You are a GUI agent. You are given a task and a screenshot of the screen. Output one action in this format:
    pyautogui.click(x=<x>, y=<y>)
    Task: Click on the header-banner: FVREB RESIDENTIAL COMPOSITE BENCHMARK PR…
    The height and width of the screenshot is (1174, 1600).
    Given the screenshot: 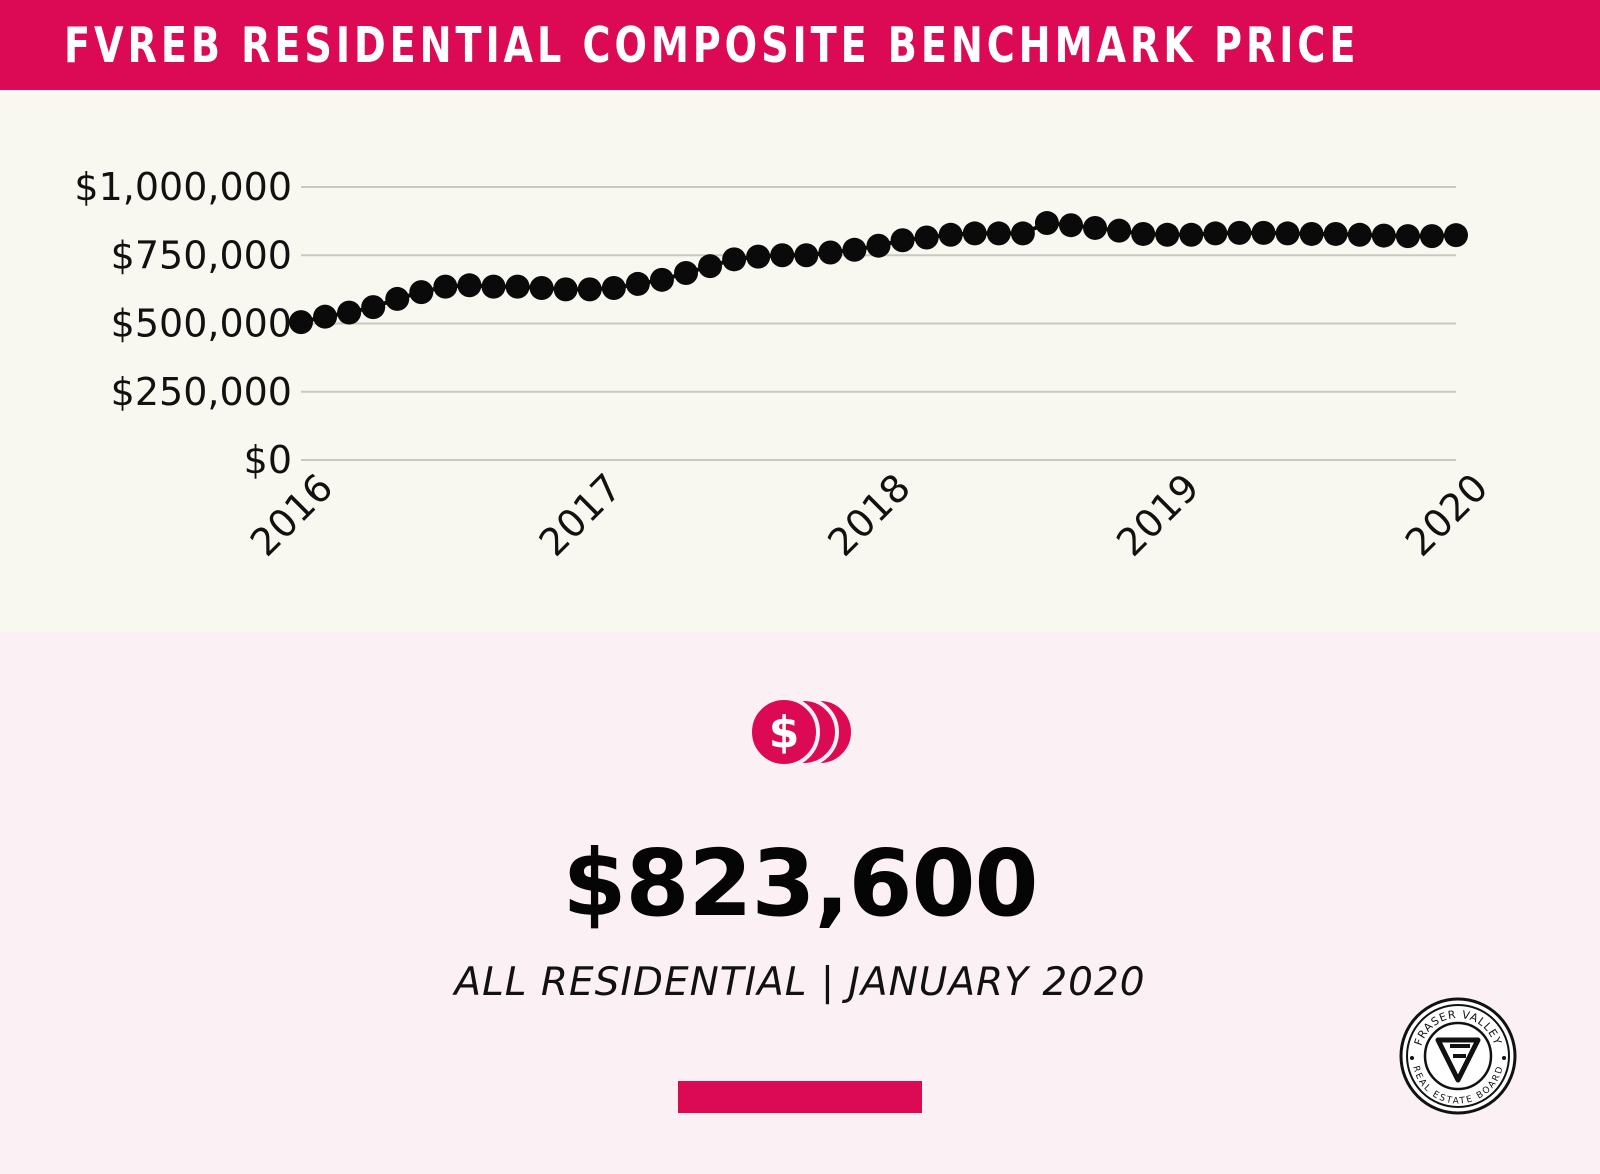 What is the action you would take?
    pyautogui.click(x=800, y=45)
    